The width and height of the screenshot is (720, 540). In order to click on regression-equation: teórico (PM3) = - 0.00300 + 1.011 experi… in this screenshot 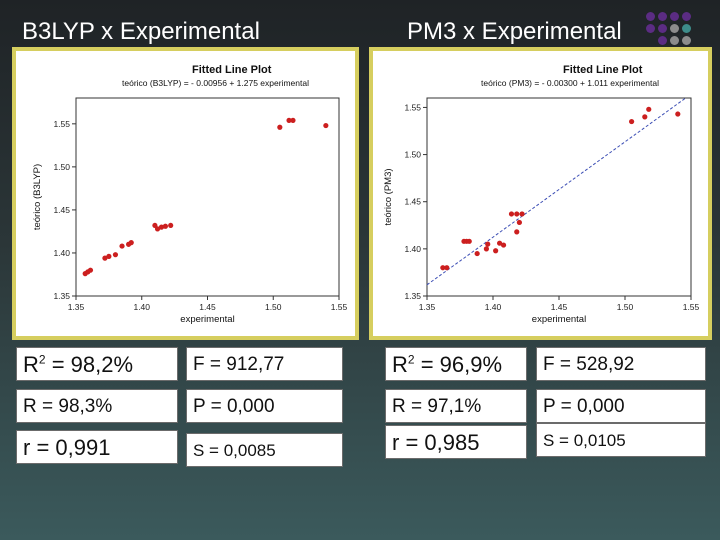, I will do `click(570, 83)`.